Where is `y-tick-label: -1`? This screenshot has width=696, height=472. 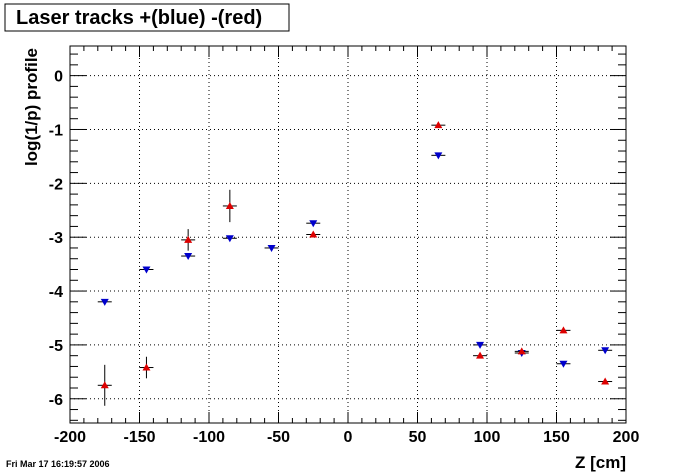
y-tick-label: -1 is located at coordinates (56, 130).